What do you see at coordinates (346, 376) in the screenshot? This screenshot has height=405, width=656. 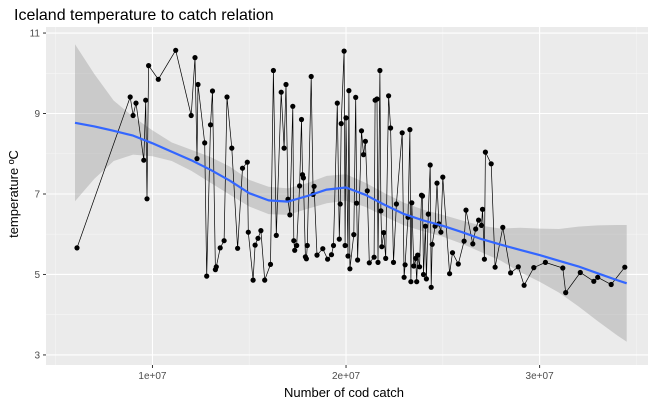 I see `x-tick-label: 2e+07` at bounding box center [346, 376].